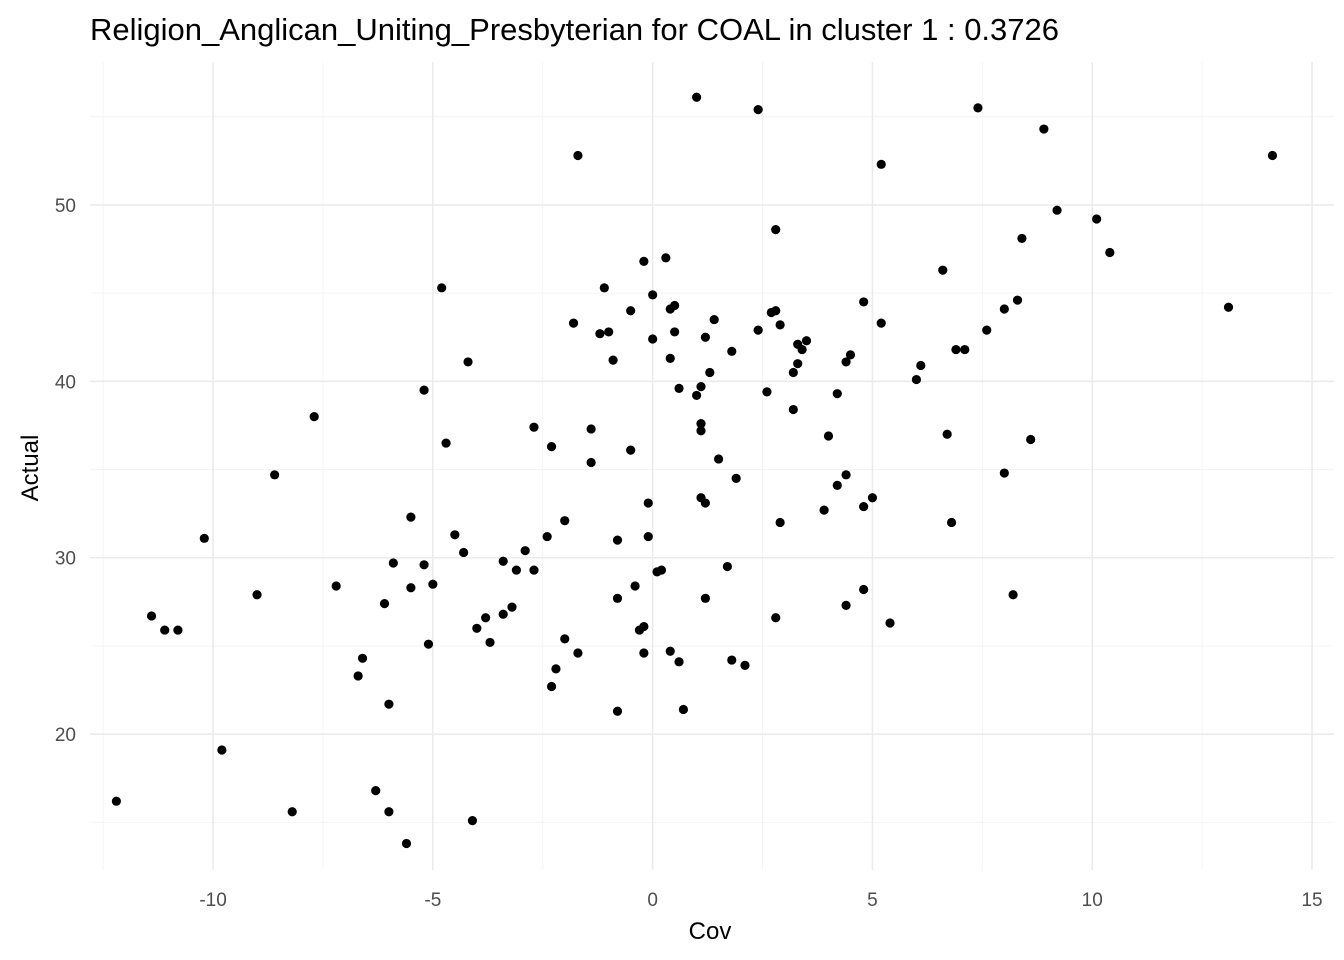 The width and height of the screenshot is (1344, 960). What do you see at coordinates (1311, 900) in the screenshot?
I see `x-tick-label: 15` at bounding box center [1311, 900].